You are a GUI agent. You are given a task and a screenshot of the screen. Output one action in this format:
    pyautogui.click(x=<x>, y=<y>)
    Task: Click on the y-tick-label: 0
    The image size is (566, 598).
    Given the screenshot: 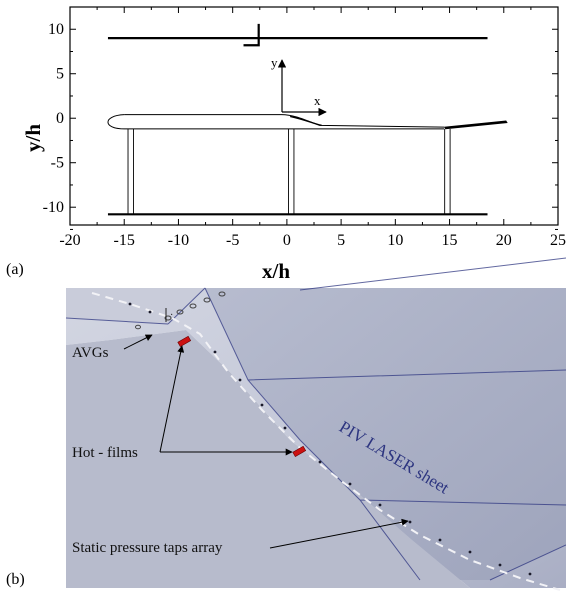 What is the action you would take?
    pyautogui.click(x=60, y=118)
    